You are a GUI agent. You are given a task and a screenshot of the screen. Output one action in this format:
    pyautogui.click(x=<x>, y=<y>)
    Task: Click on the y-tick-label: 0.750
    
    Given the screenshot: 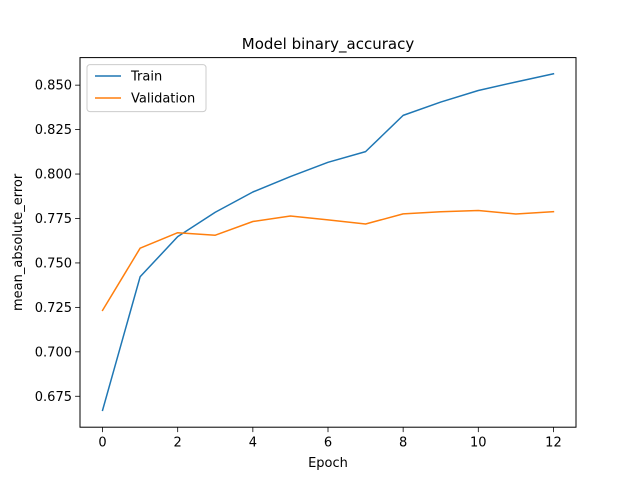 What is the action you would take?
    pyautogui.click(x=53, y=263)
    